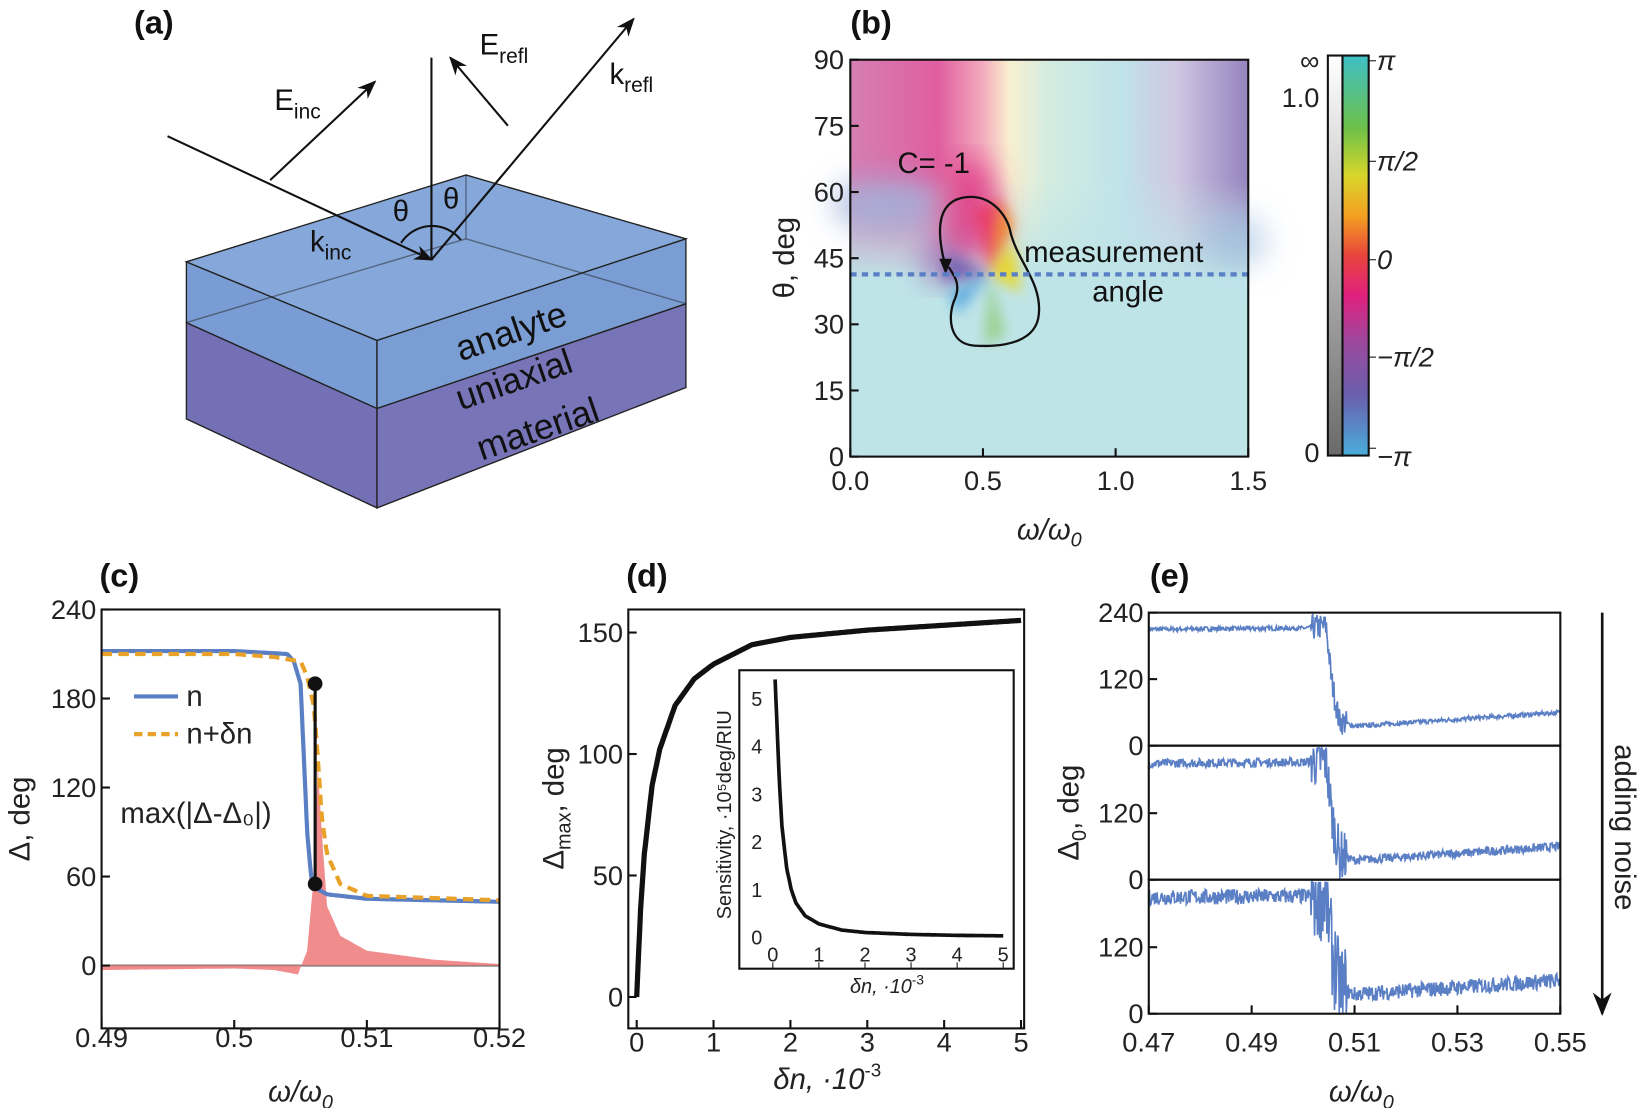  What do you see at coordinates (1397, 161) in the screenshot?
I see `phase-tick-label: π/2` at bounding box center [1397, 161].